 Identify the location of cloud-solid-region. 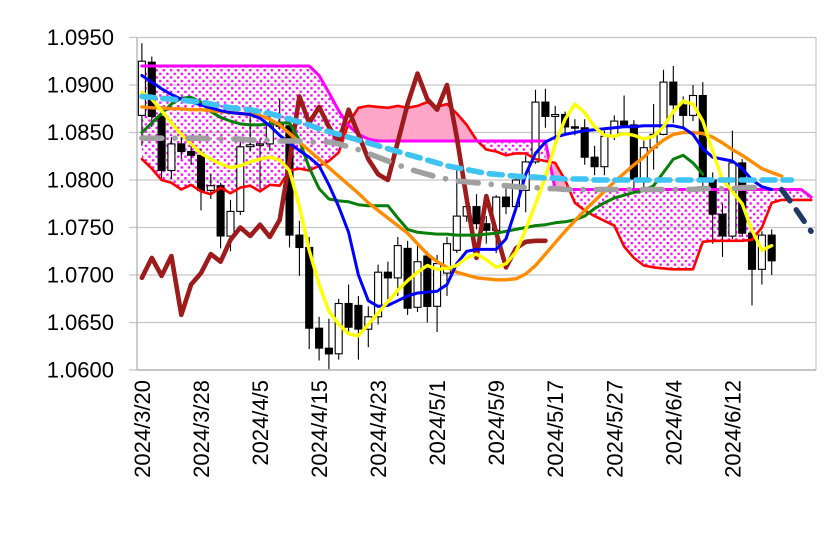
(412, 121).